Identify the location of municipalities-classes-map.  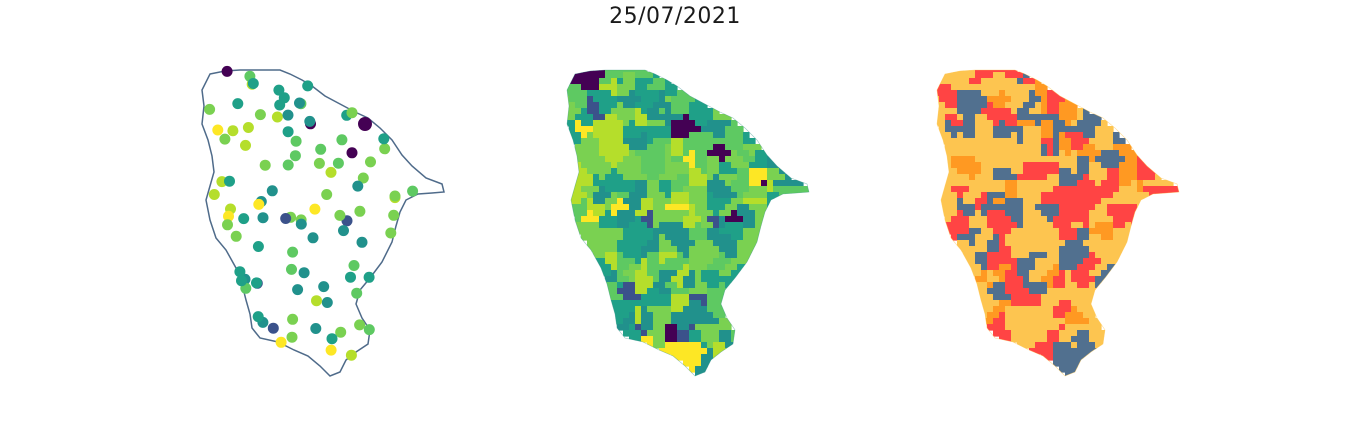
(1058, 223).